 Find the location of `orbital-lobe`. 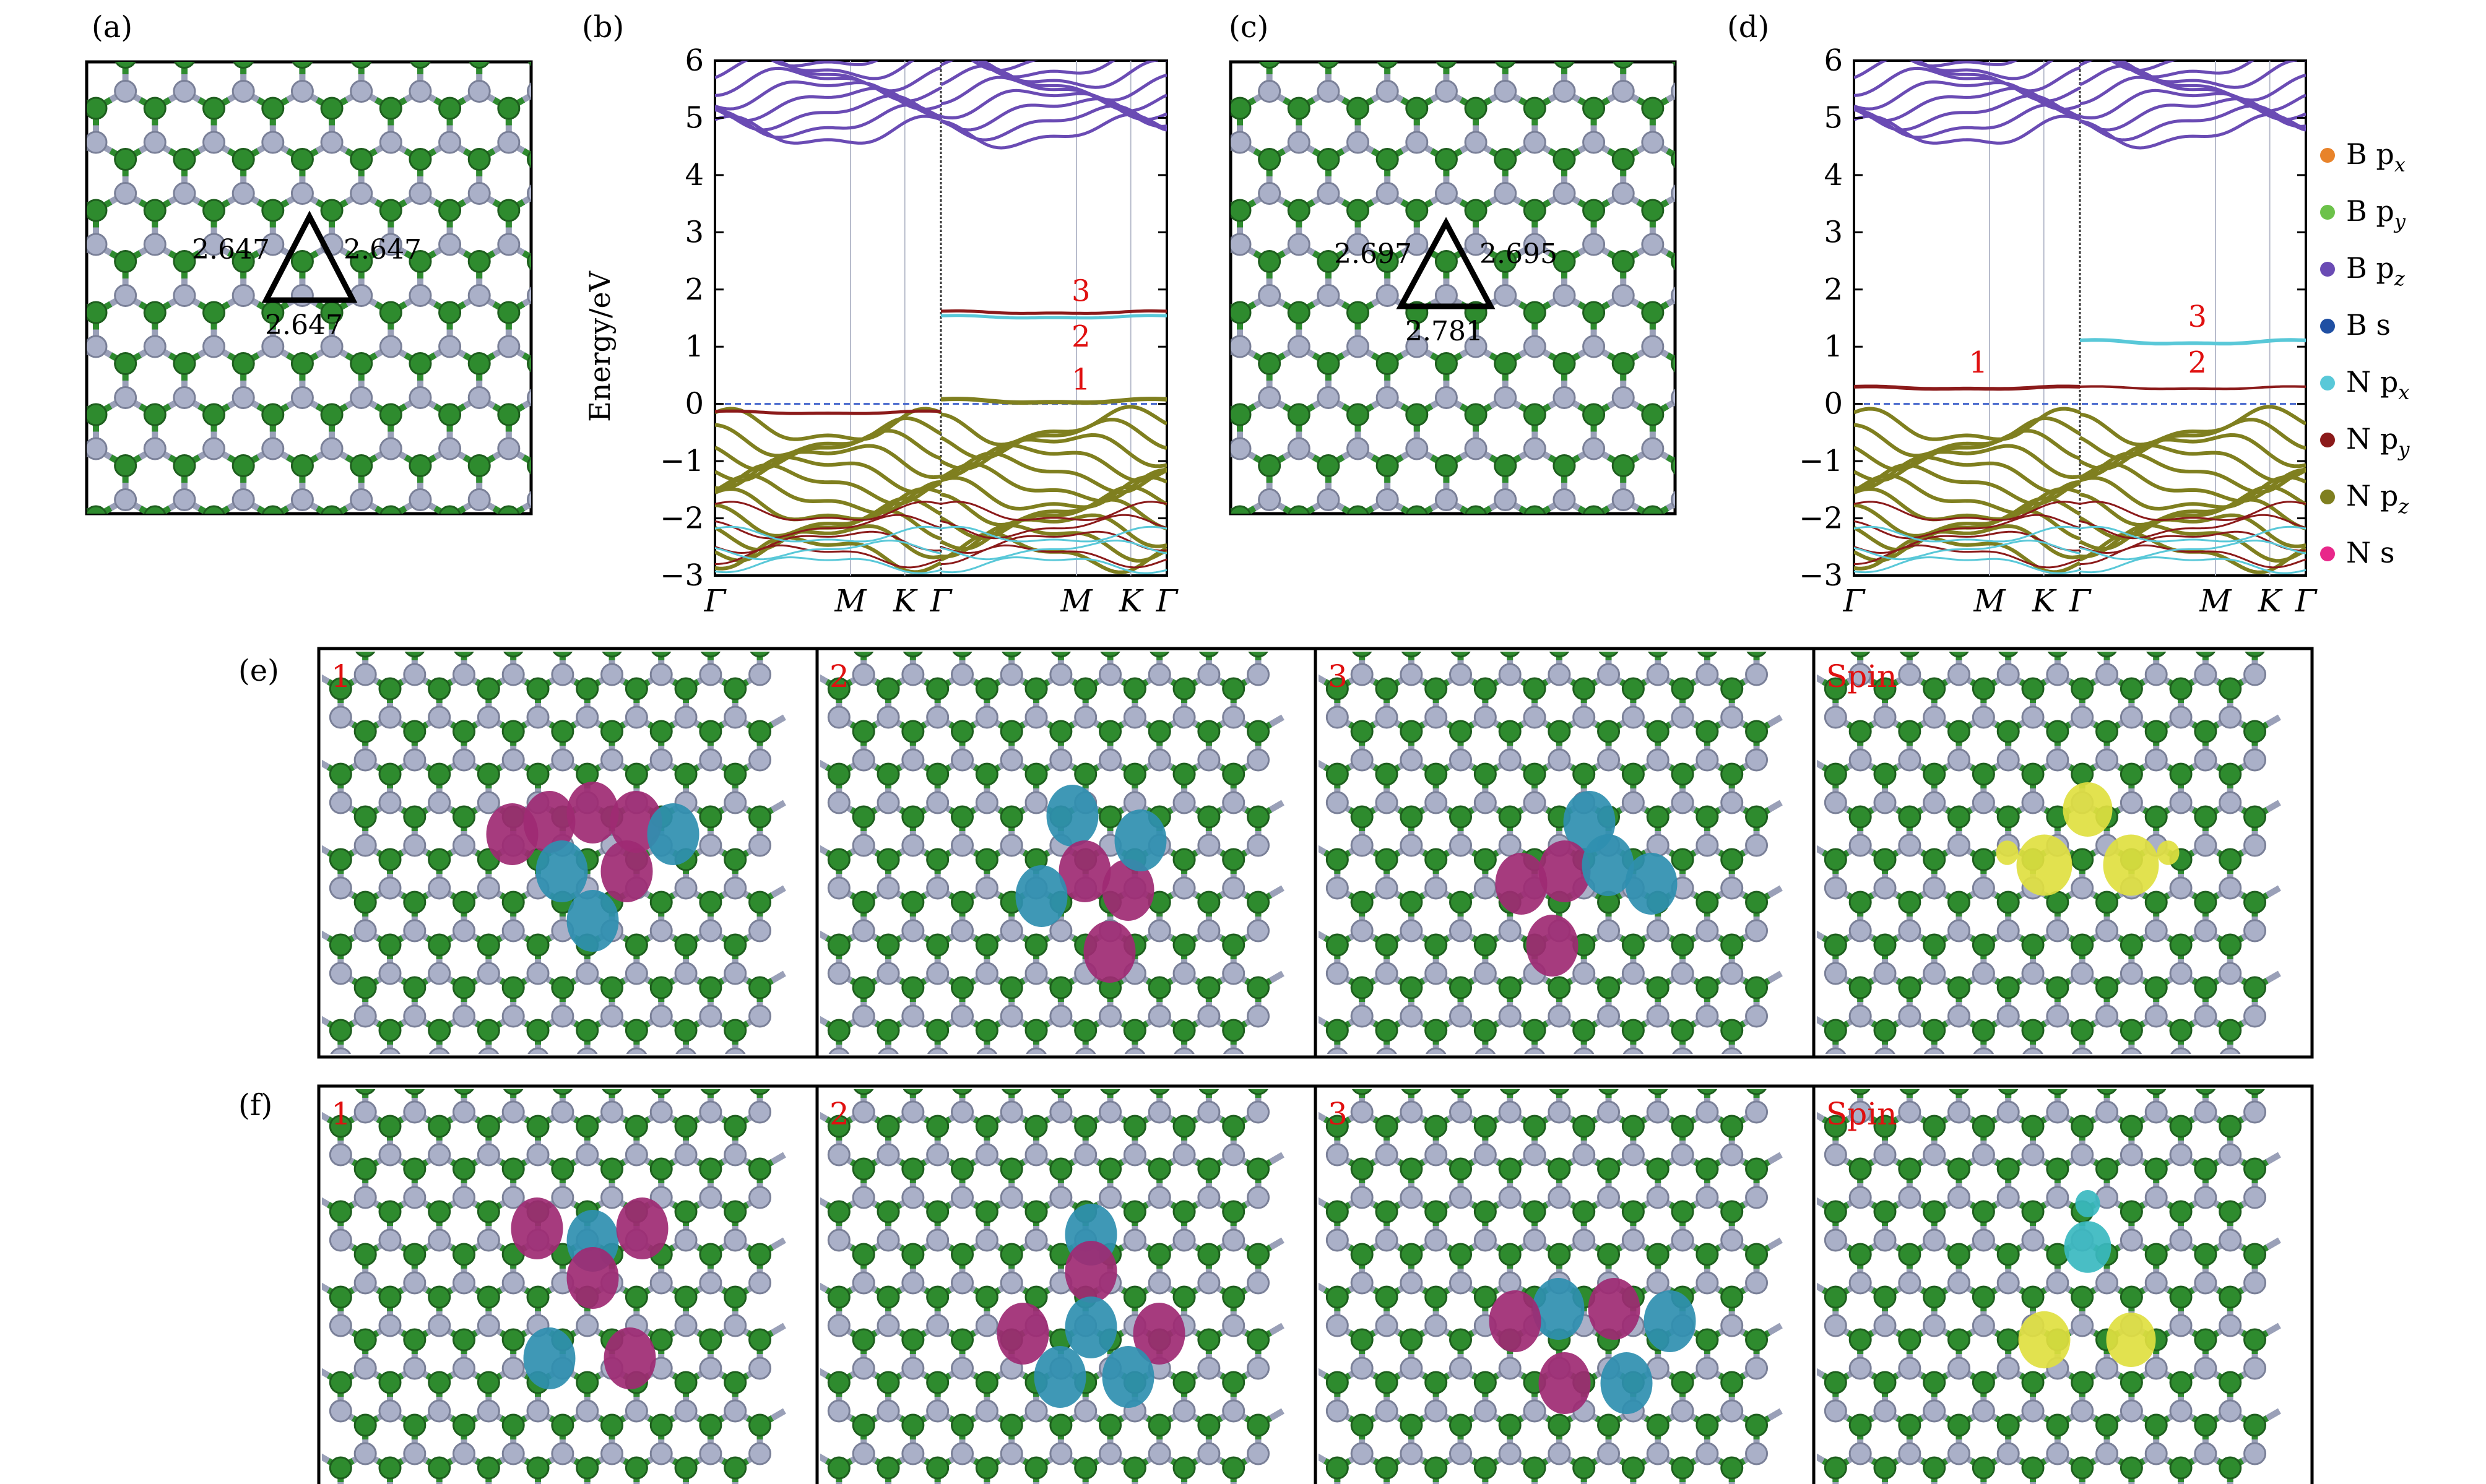

orbital-lobe is located at coordinates (1521, 884).